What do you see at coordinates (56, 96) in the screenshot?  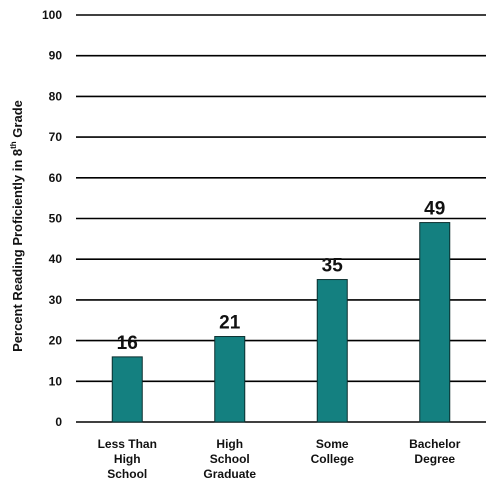 I see `y-tick-label: 80` at bounding box center [56, 96].